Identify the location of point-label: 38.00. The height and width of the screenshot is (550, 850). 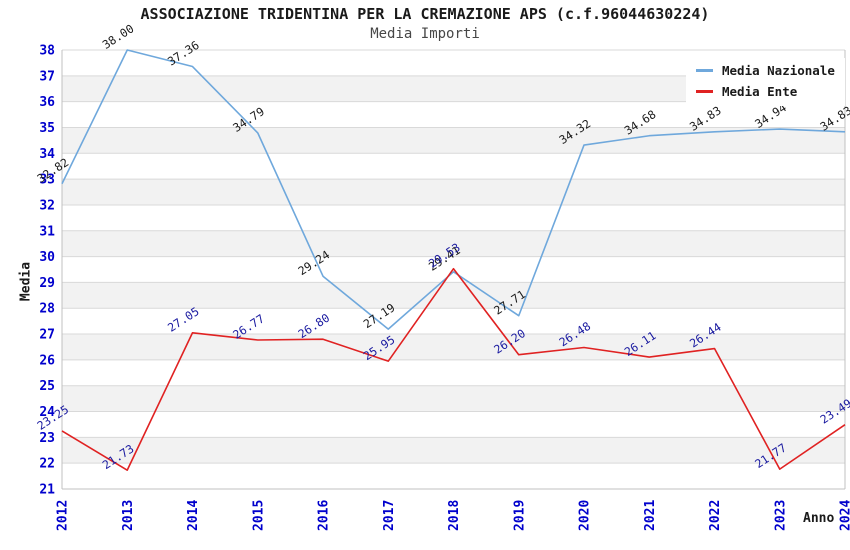
(118, 36).